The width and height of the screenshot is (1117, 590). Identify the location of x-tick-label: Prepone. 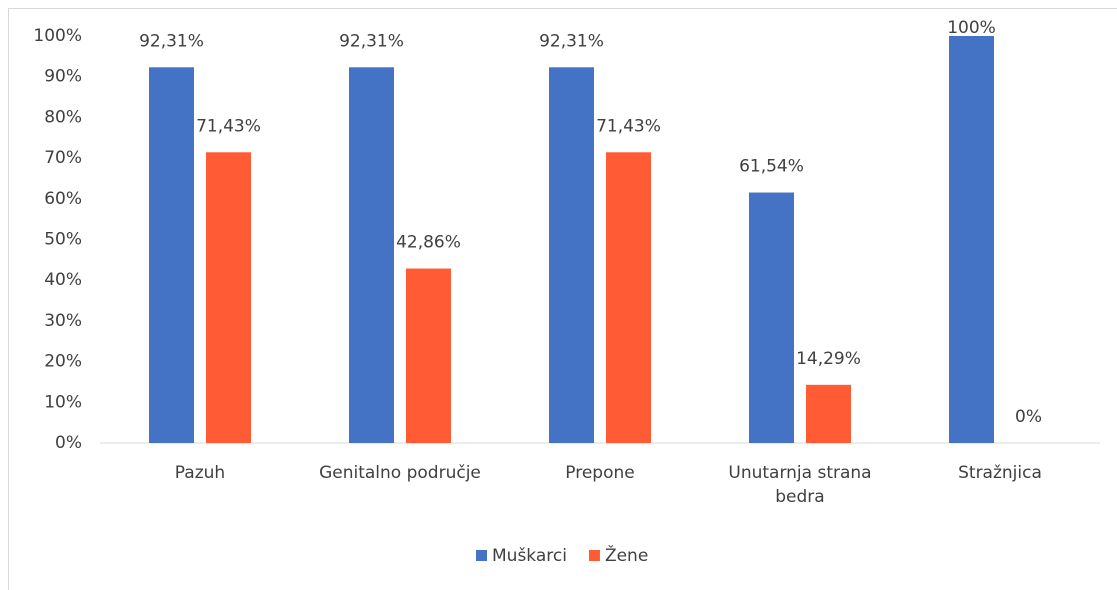
(600, 473).